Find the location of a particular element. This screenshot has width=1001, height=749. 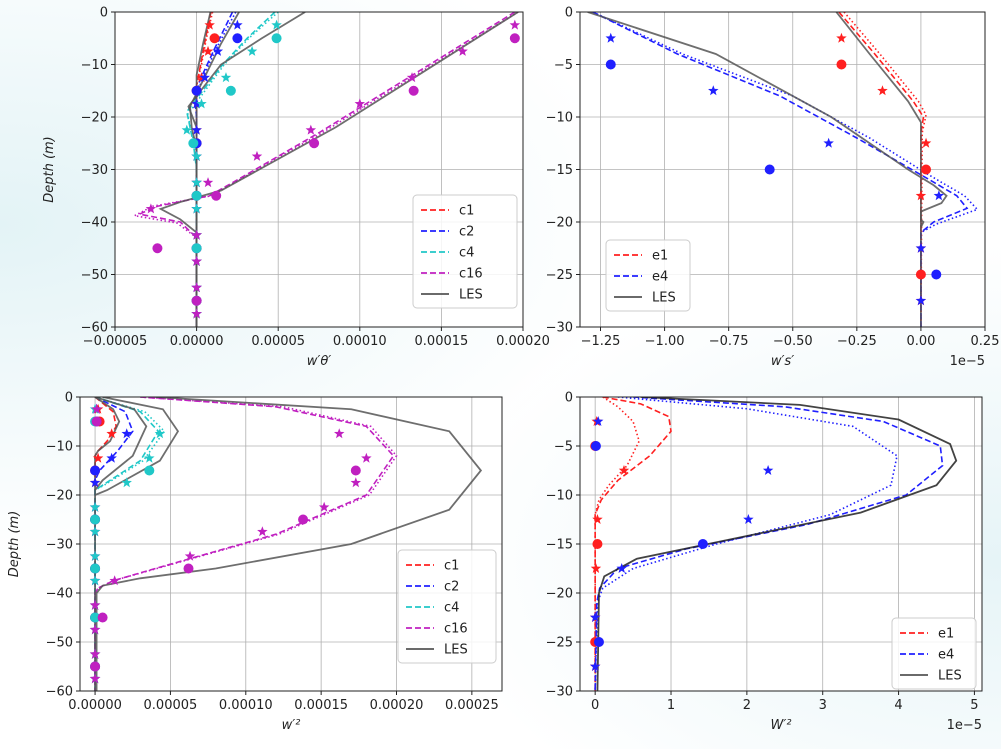

legend-label: c2 is located at coordinates (466, 232).